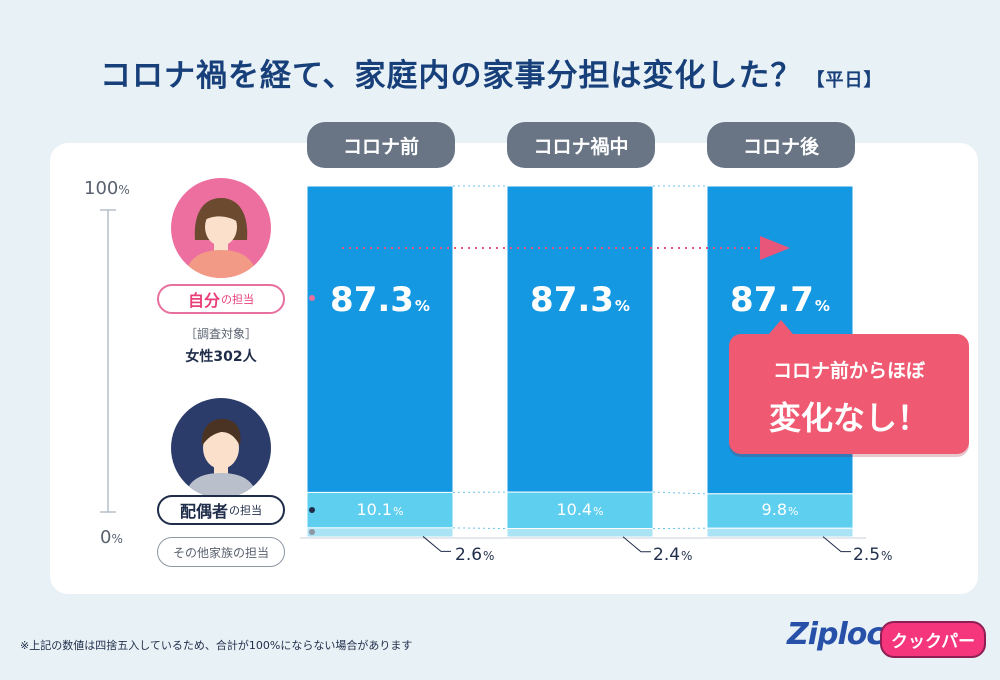 The height and width of the screenshot is (680, 1000). I want to click on legend-other: その他家族の担当, so click(221, 552).